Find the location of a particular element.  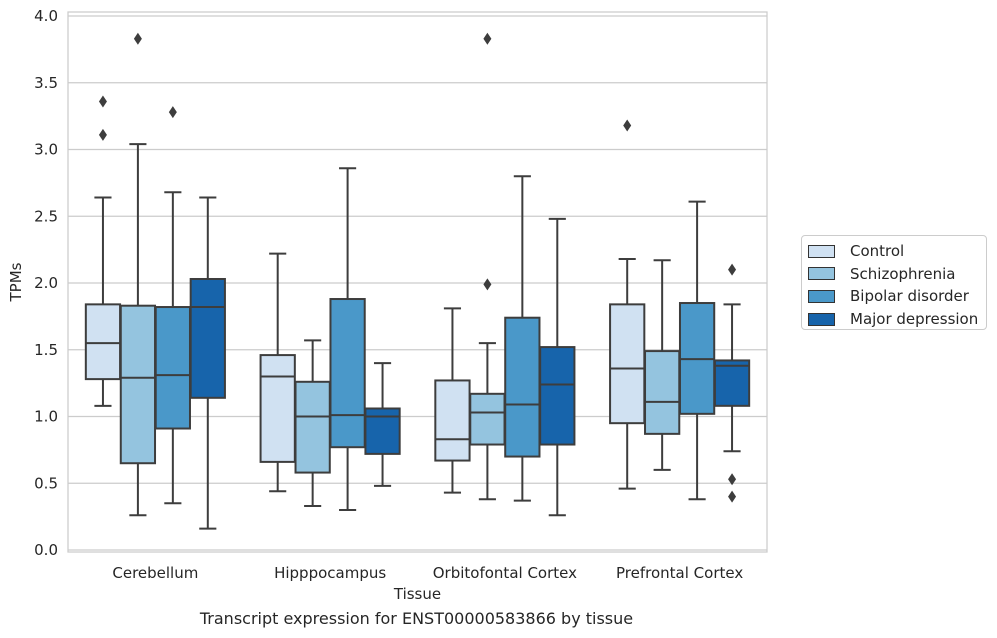

y-tick-label: 2.0 is located at coordinates (46, 283).